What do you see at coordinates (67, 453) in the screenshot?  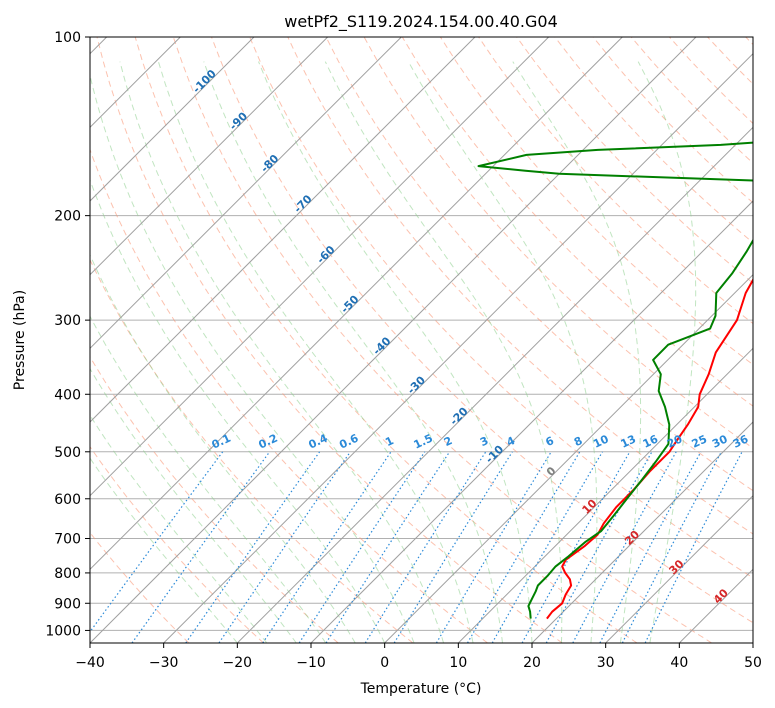 I see `y-tick-label: 500` at bounding box center [67, 453].